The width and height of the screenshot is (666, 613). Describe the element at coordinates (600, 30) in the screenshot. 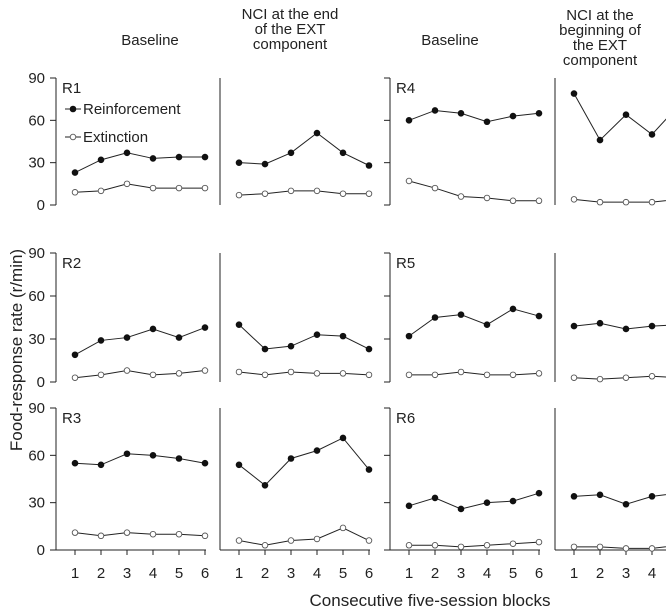

I see `column-title-line: beginning of` at that location.